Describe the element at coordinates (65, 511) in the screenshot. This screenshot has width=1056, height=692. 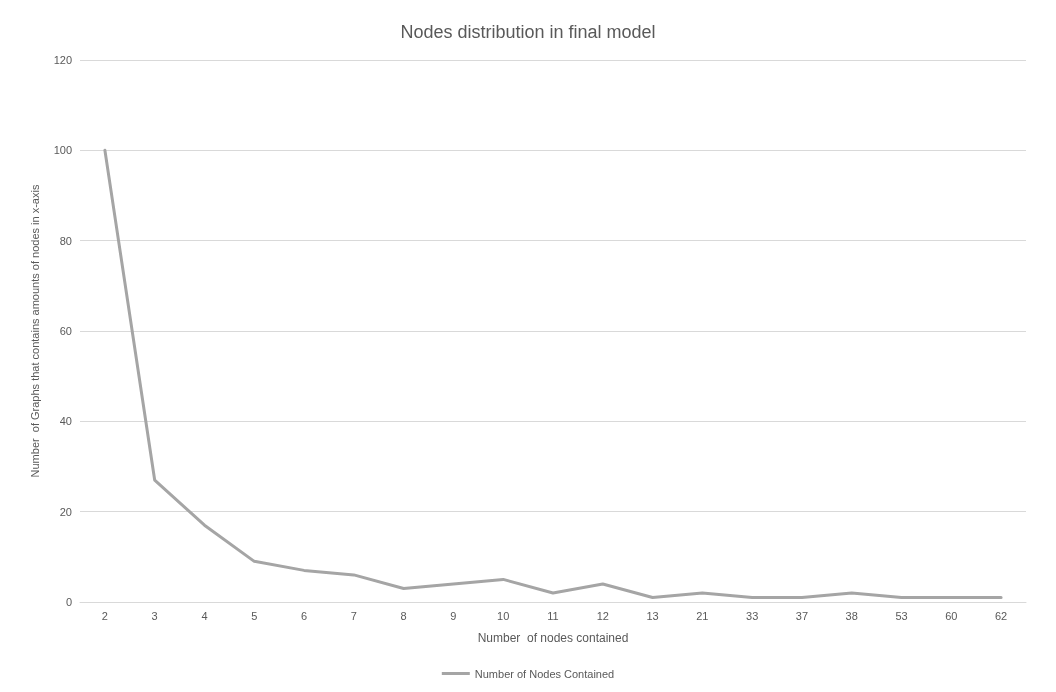
I see `y-tick-label: 20` at that location.